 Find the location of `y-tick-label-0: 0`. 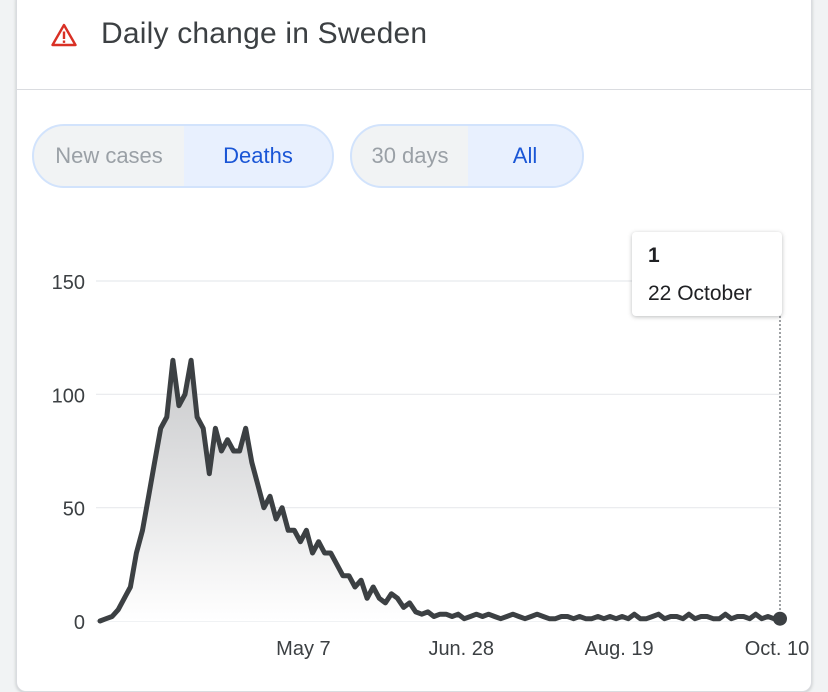

y-tick-label-0: 0 is located at coordinates (79, 623).